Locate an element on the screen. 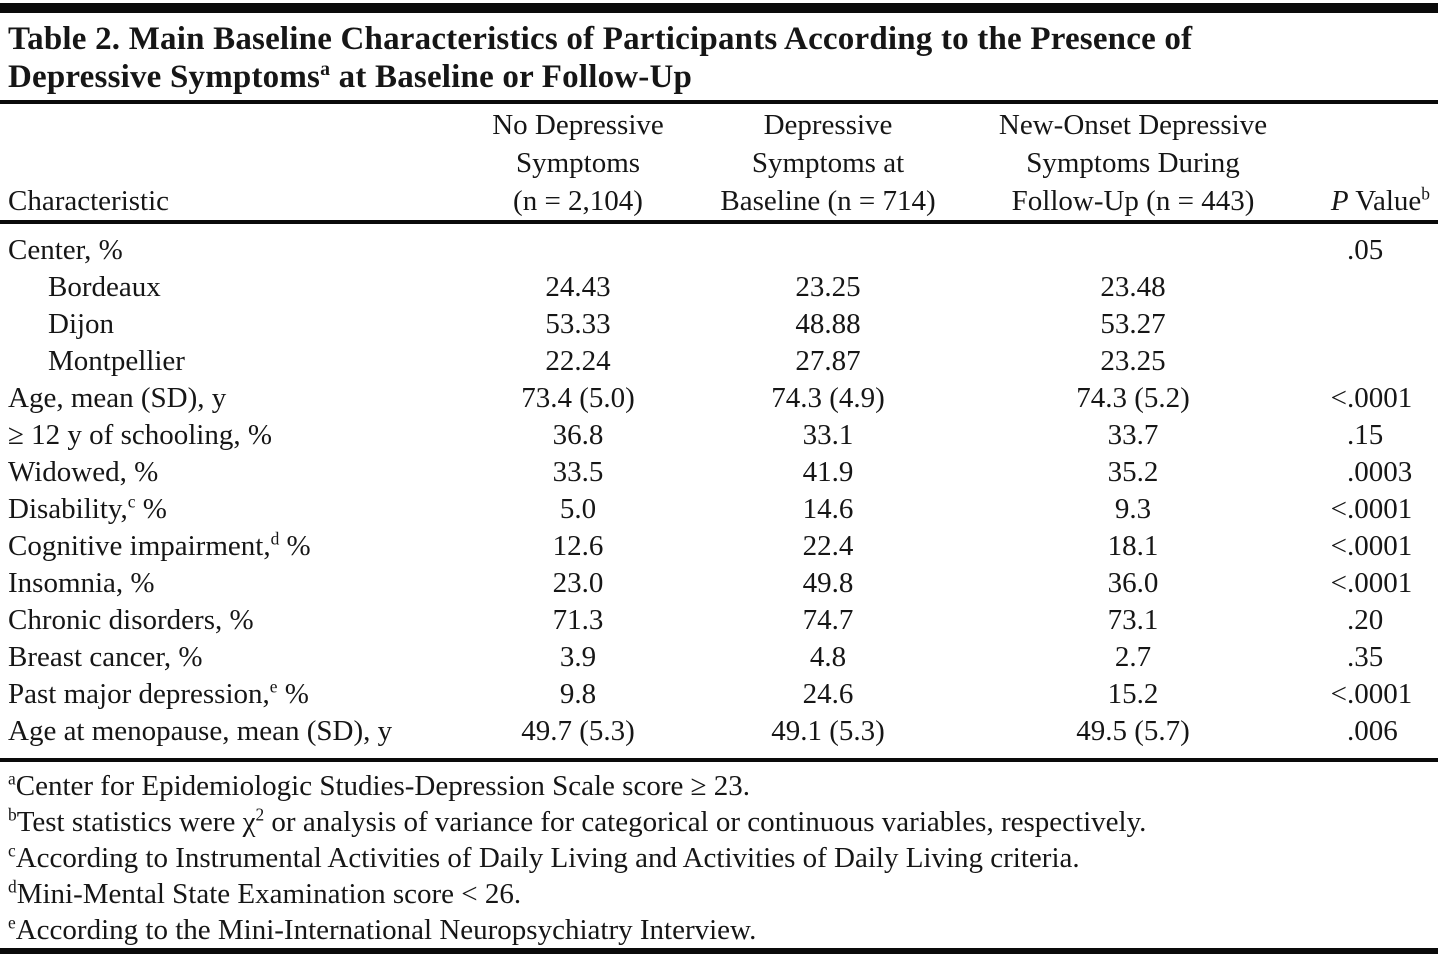 The width and height of the screenshot is (1438, 959). cell-baseline: 74.3 (4.9) is located at coordinates (828, 398).